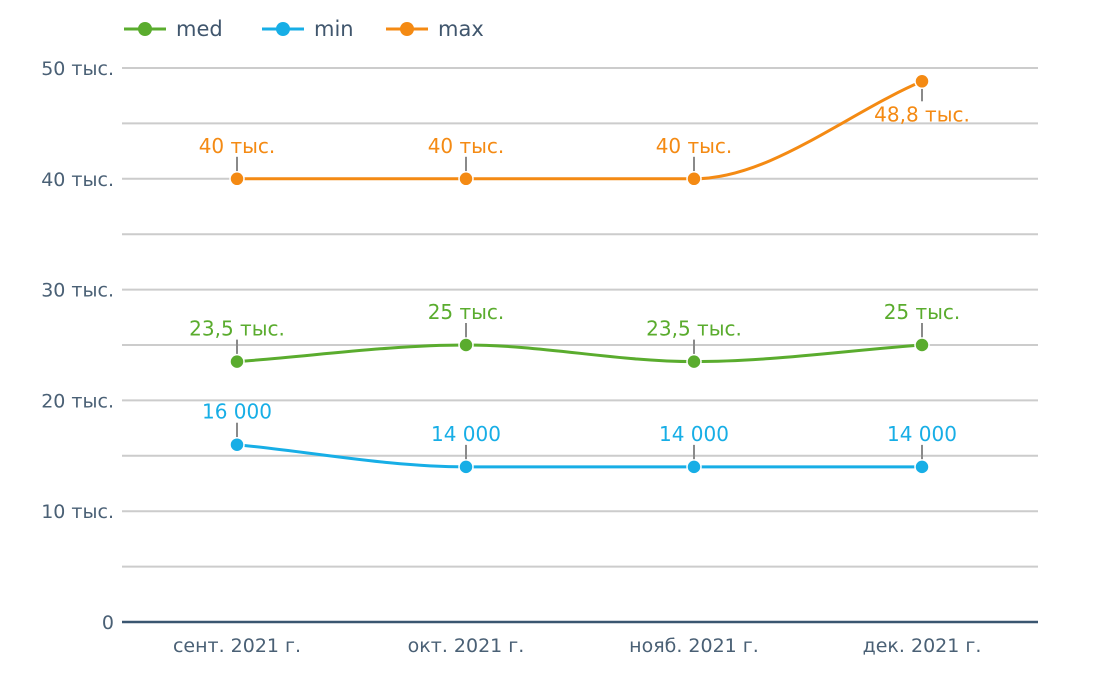 This screenshot has height=679, width=1110. I want to click on series-line-med, so click(579, 353).